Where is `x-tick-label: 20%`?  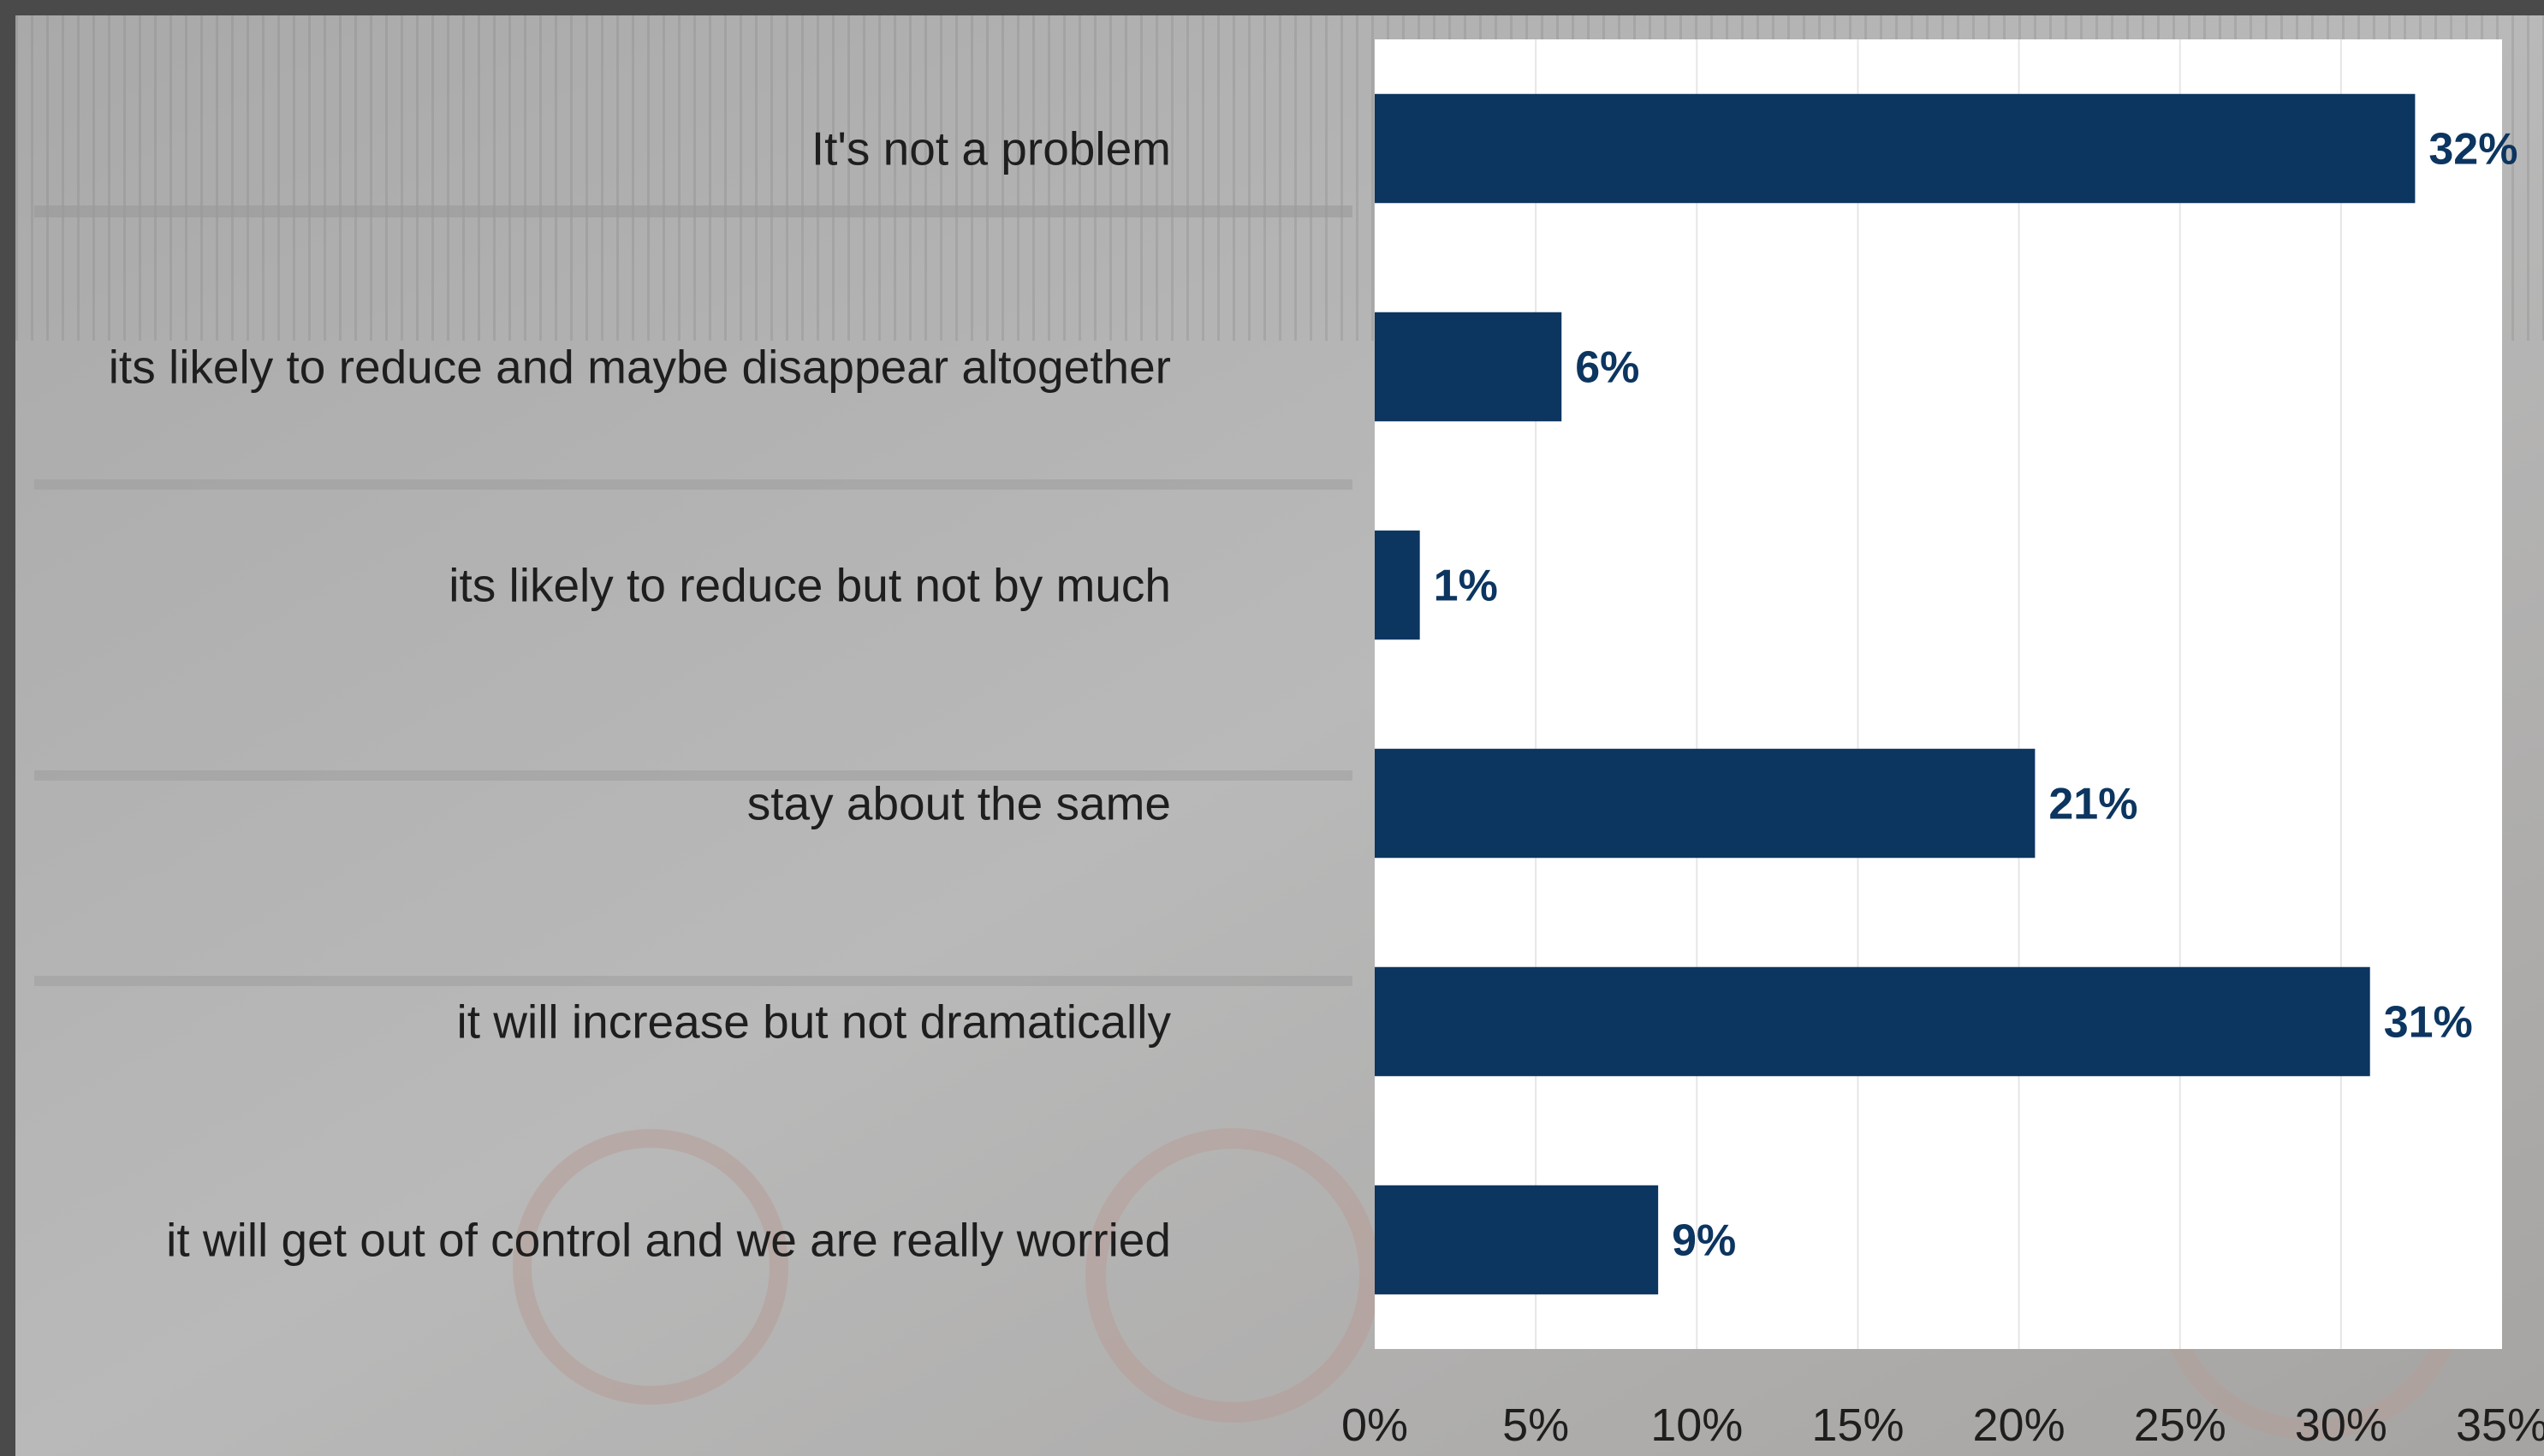 x-tick-label: 20% is located at coordinates (2019, 1425).